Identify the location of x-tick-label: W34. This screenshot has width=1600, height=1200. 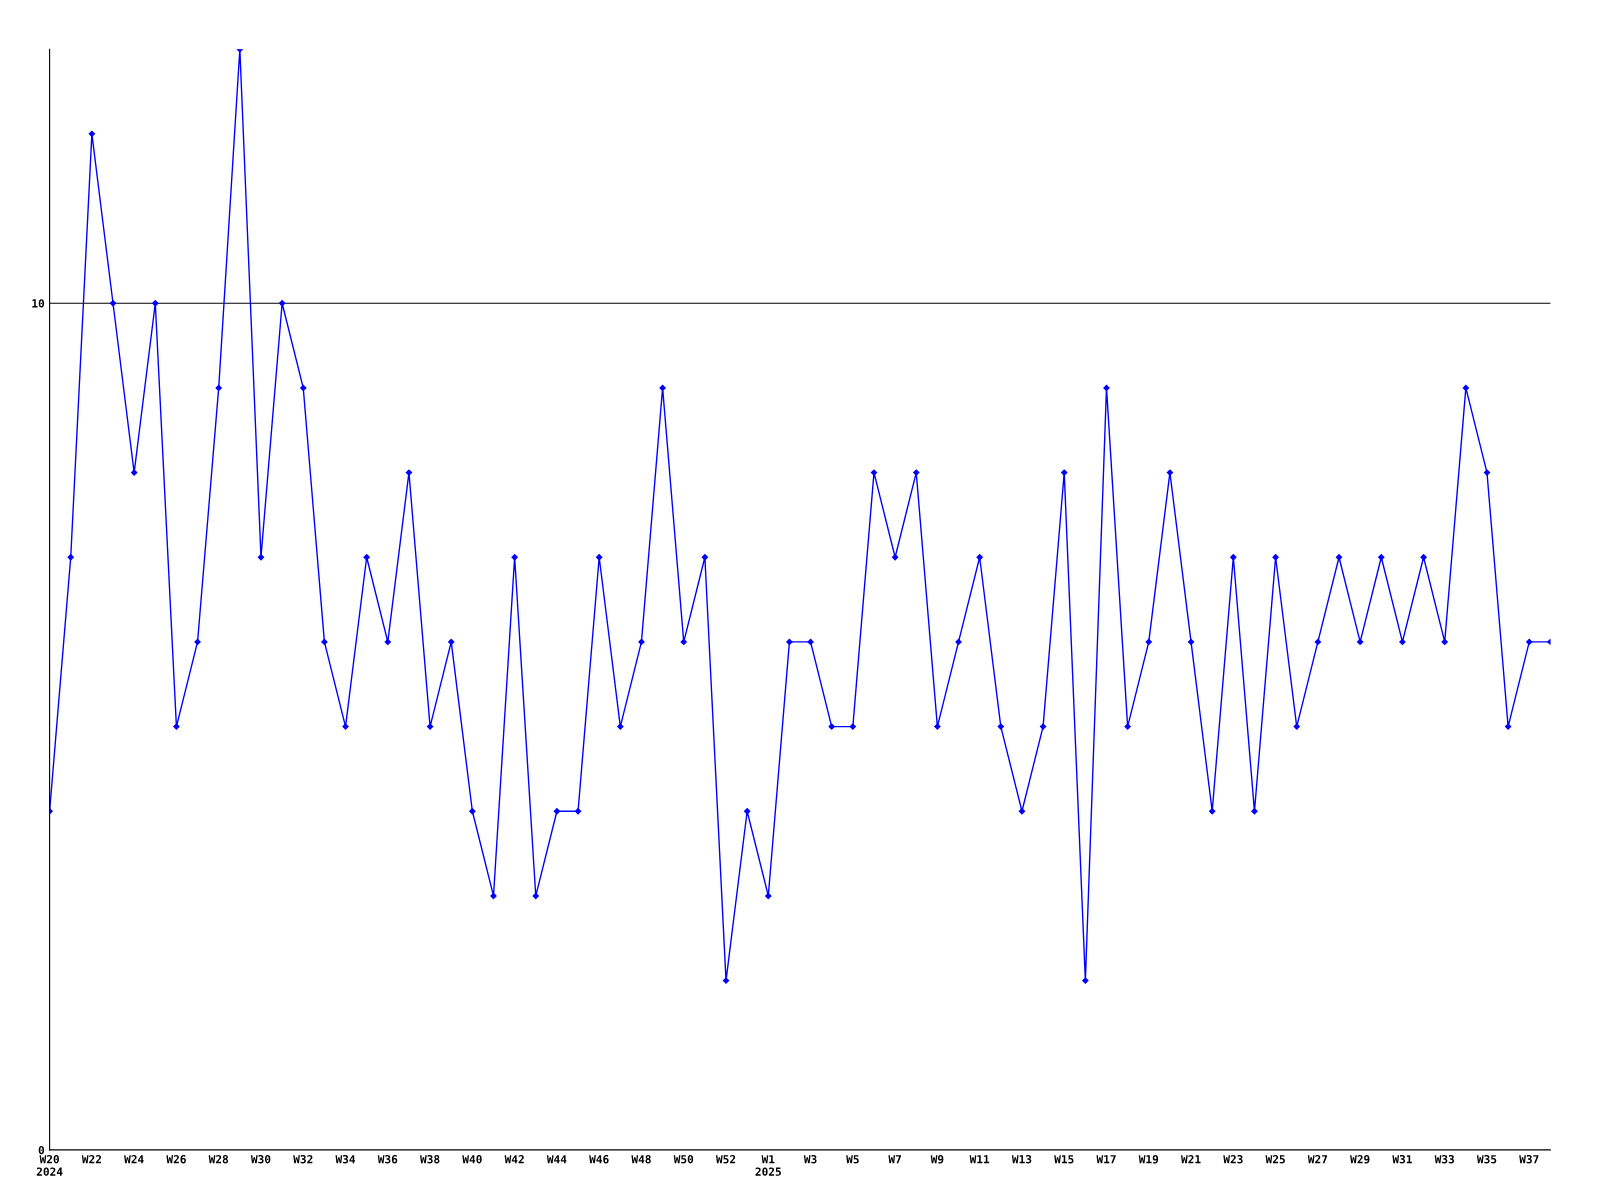
(345, 1159).